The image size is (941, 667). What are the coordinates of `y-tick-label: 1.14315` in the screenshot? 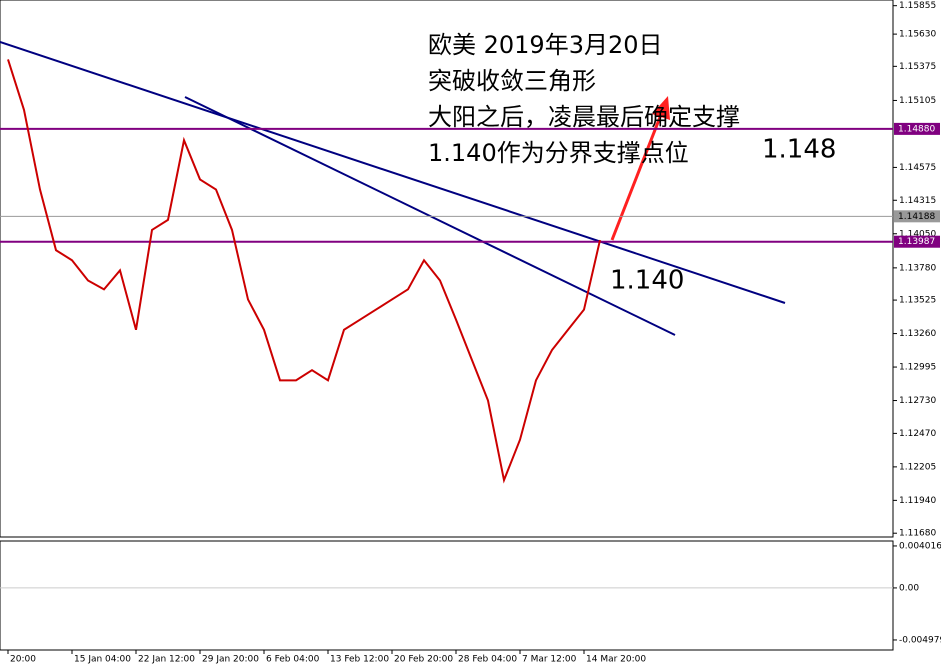 It's located at (917, 201).